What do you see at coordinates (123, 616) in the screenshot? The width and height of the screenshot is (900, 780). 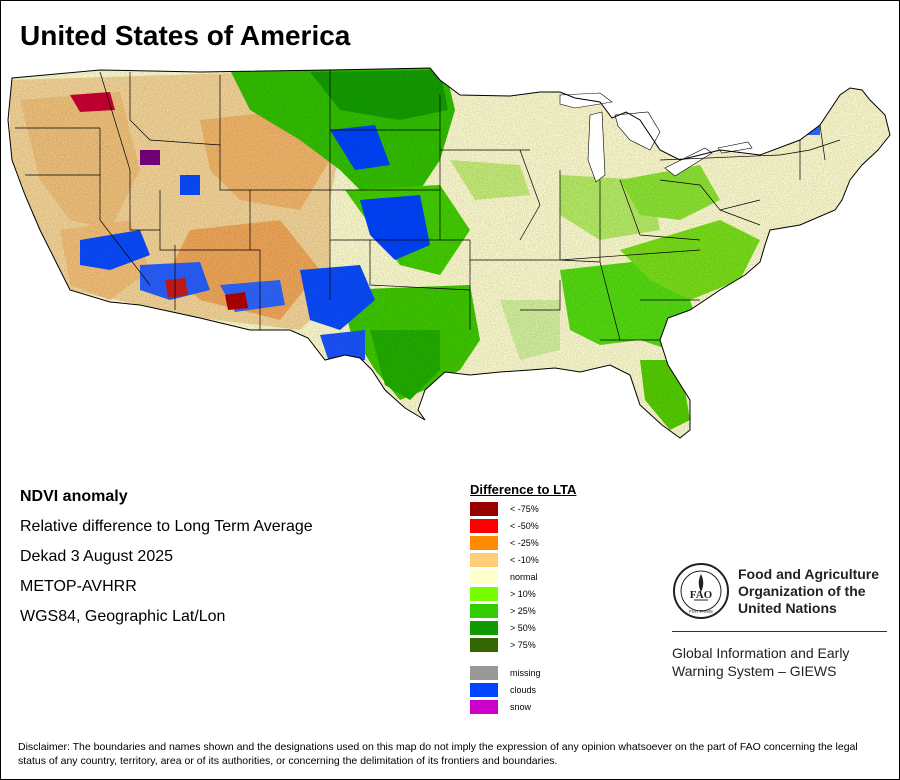 I see `projection-label: WGS84, Geographic Lat/Lon` at bounding box center [123, 616].